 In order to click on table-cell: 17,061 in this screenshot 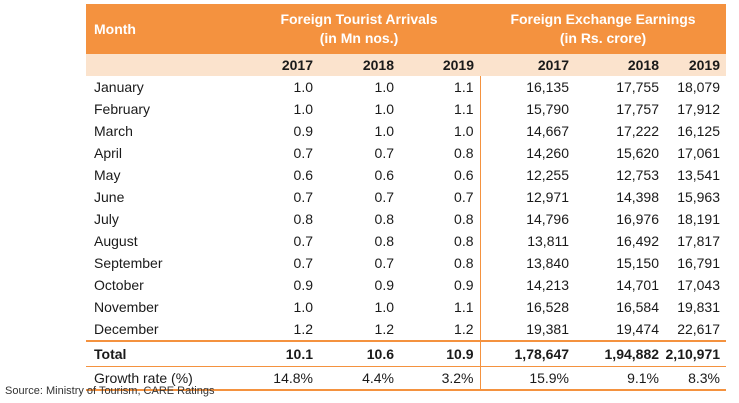, I will do `click(699, 153)`.